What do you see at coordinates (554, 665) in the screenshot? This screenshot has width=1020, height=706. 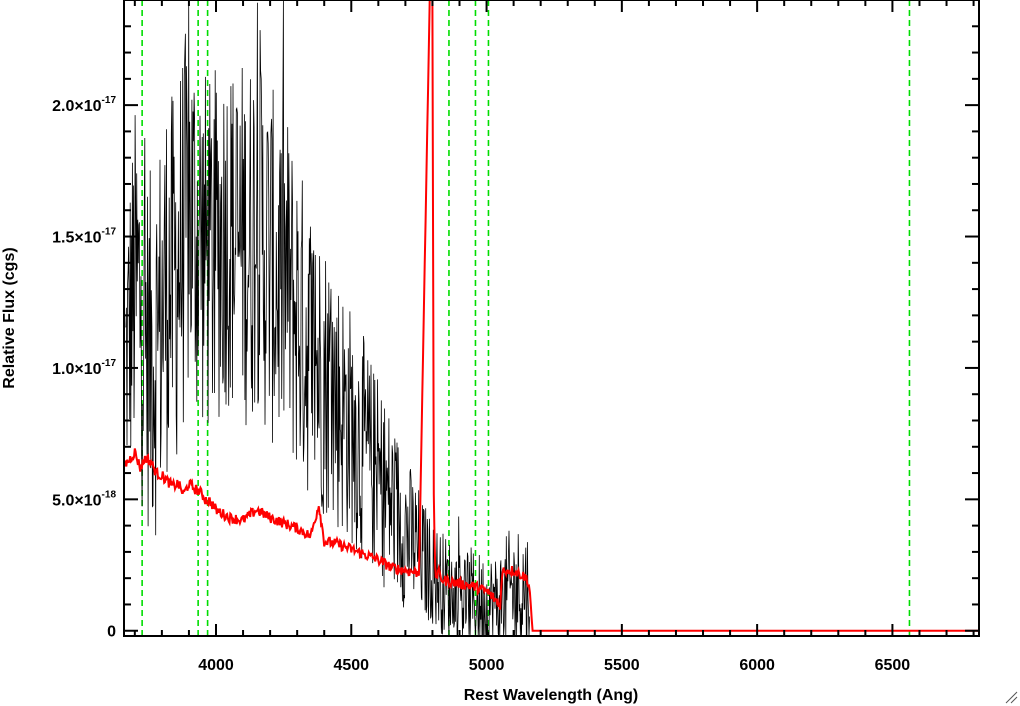 I see `x-tick-labels: 4000 4500 5000 5500 6000 6500` at bounding box center [554, 665].